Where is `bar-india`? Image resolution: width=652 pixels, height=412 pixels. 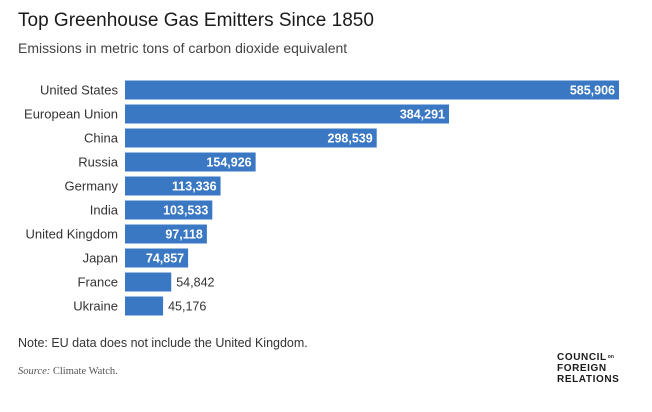
bar-india is located at coordinates (169, 210).